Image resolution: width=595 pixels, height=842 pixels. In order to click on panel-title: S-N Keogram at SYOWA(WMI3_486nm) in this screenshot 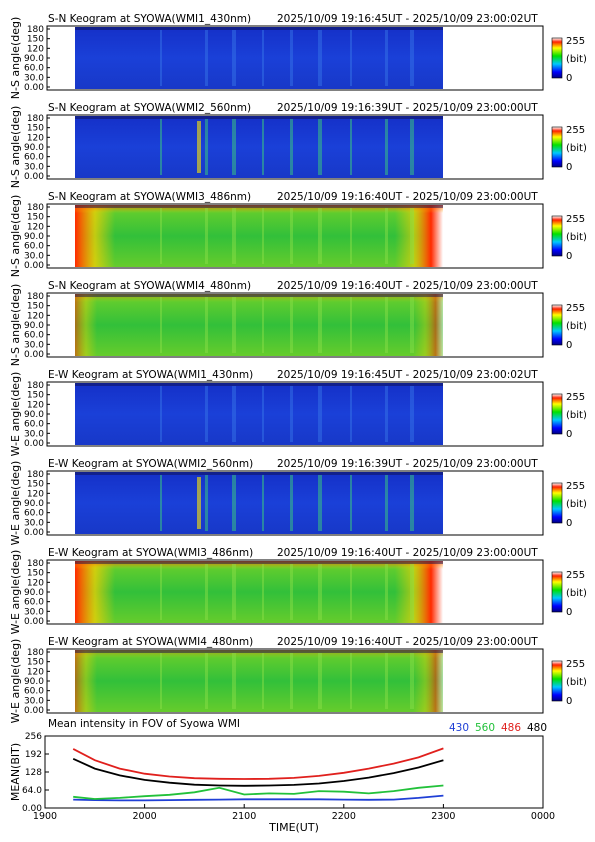, I will do `click(149, 197)`.